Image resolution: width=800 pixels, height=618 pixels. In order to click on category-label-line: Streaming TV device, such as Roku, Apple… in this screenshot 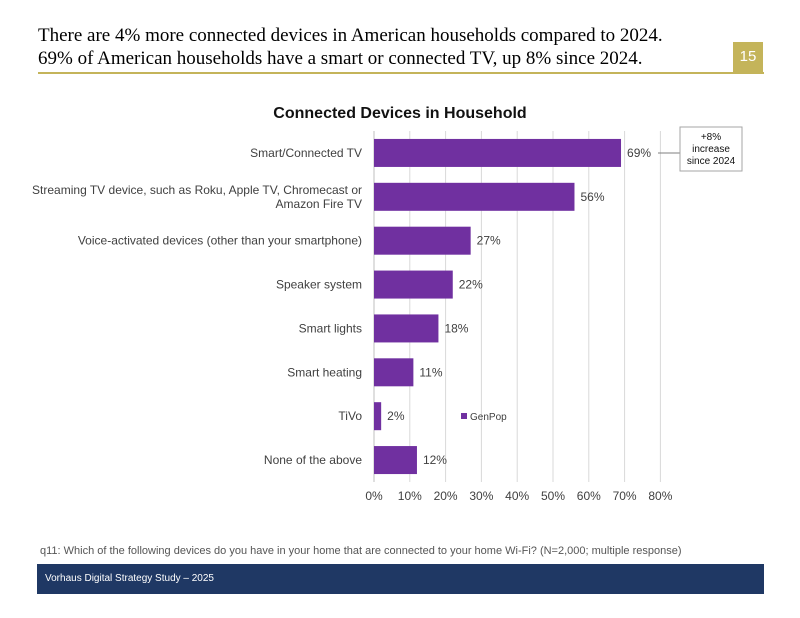, I will do `click(197, 190)`.